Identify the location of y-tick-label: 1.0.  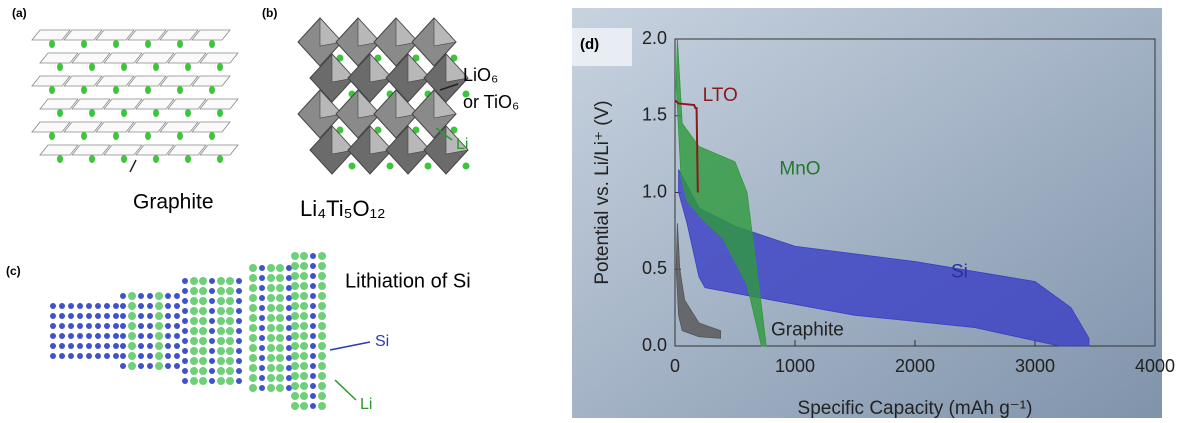
(654, 191).